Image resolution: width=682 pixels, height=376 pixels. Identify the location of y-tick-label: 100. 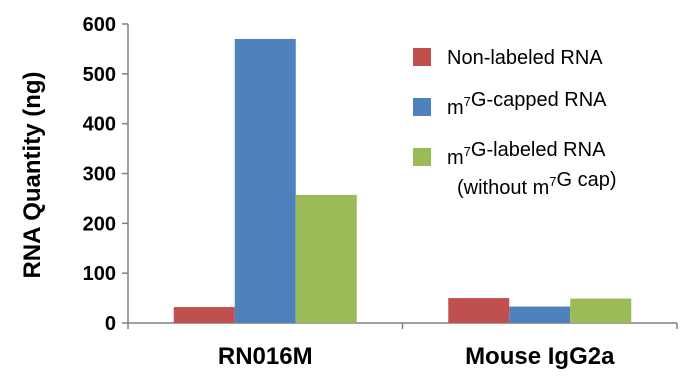
(99, 274).